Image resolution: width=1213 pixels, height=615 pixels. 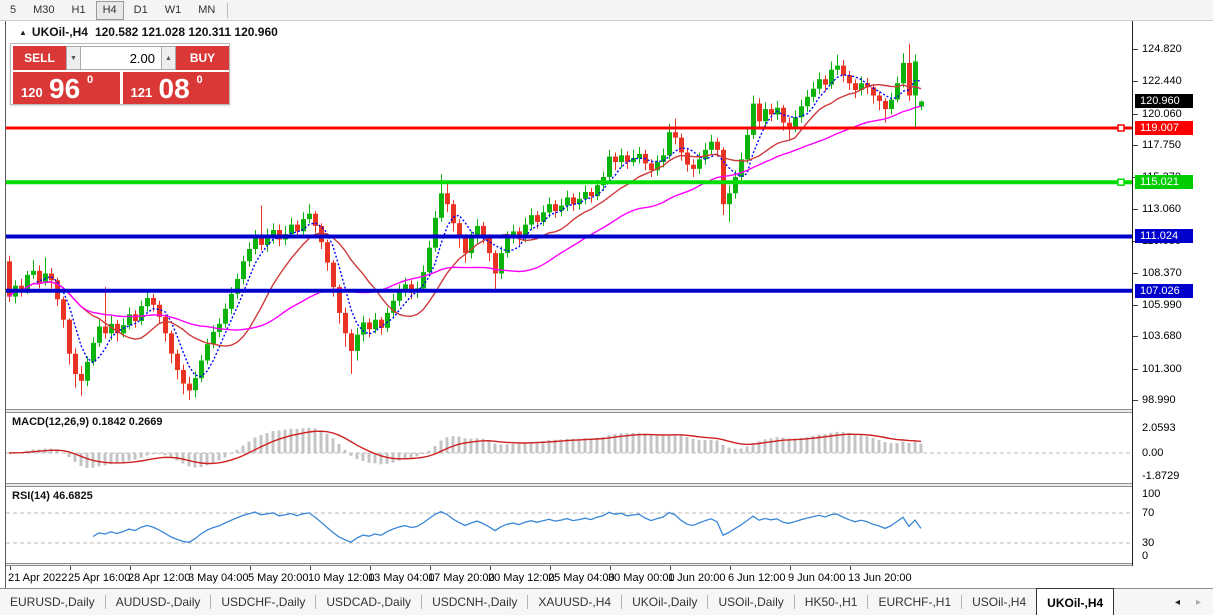 I want to click on sell-price-button: 120 96 0, so click(x=66, y=88).